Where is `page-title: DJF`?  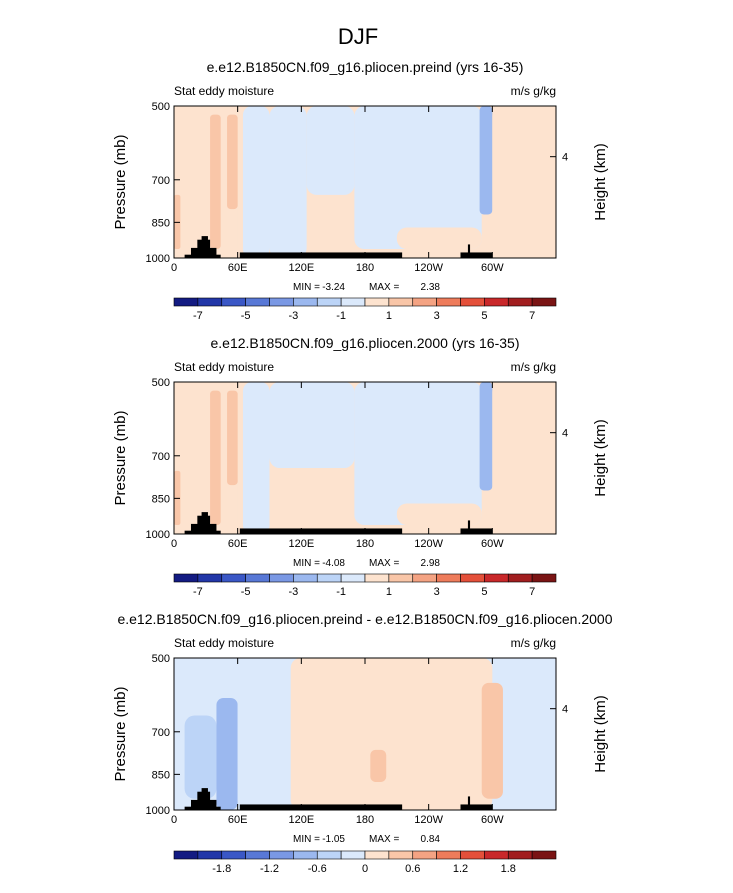
page-title: DJF is located at coordinates (358, 36).